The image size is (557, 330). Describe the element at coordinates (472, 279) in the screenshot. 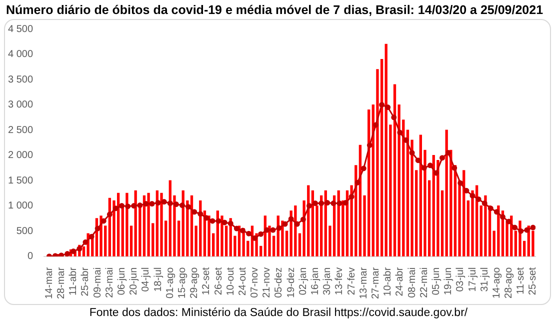

I see `x-tick-label: 17-jul` at that location.